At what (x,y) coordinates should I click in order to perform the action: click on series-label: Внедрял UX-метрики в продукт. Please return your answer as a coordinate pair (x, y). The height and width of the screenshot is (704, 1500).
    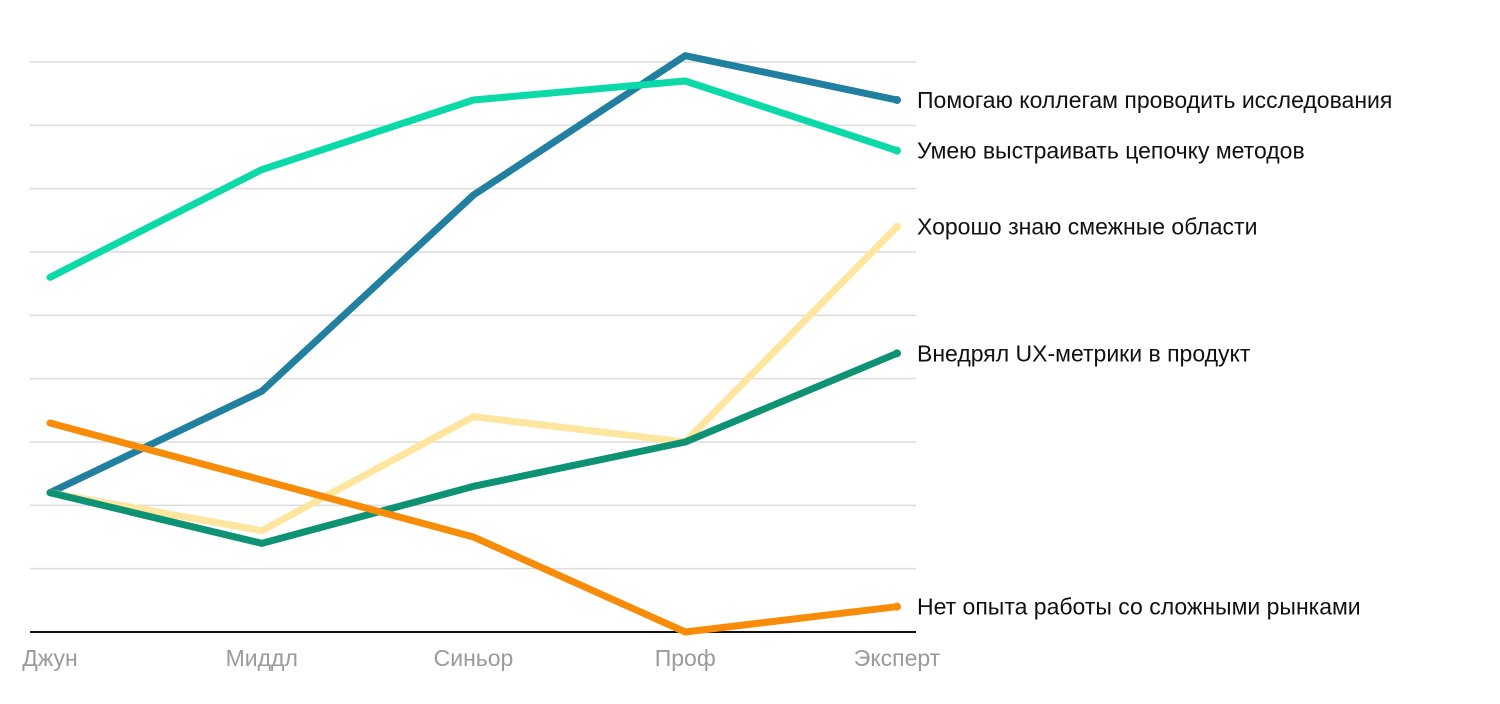
    Looking at the image, I should click on (1084, 353).